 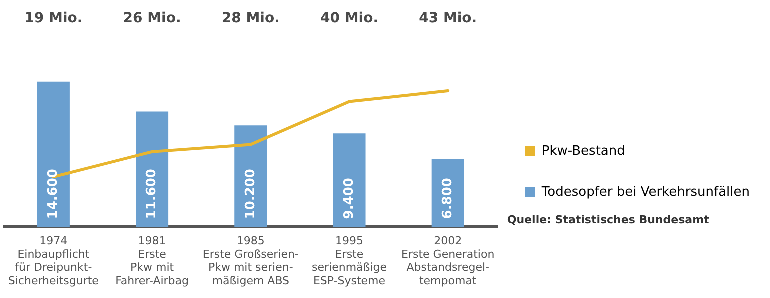 What do you see at coordinates (448, 261) in the screenshot?
I see `x-tick-label: 2002 Erste Generation Abstandsregel- tempomat` at bounding box center [448, 261].